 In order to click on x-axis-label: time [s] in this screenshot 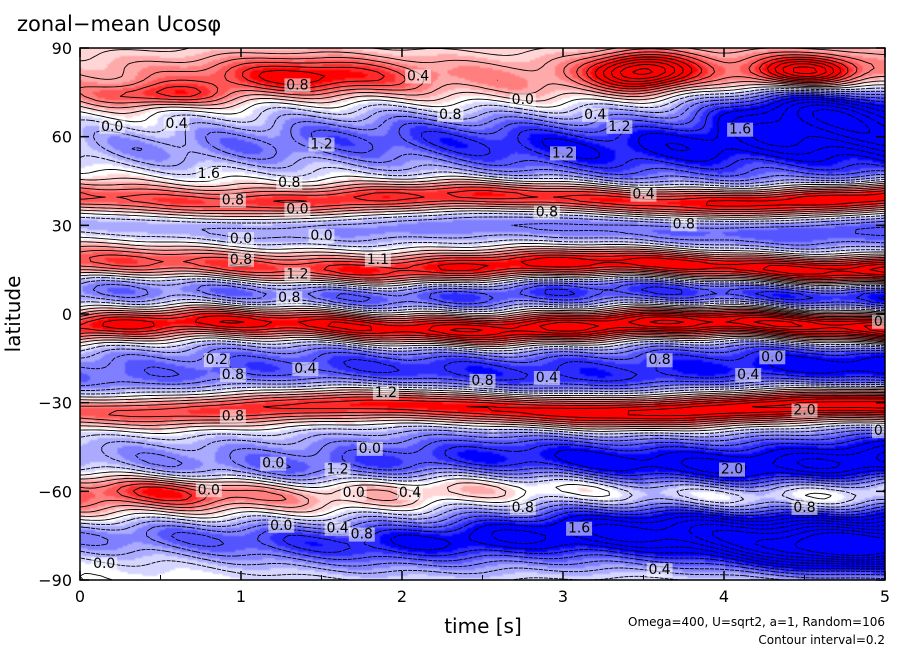, I will do `click(483, 626)`.